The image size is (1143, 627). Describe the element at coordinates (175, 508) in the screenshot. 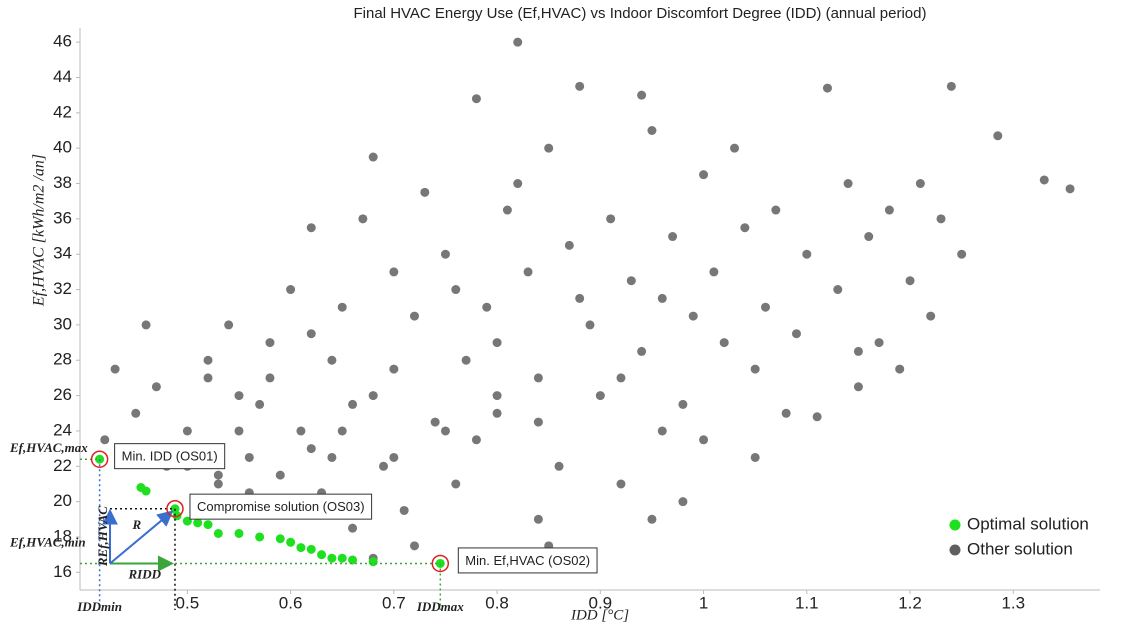

I see `highlight-ring` at that location.